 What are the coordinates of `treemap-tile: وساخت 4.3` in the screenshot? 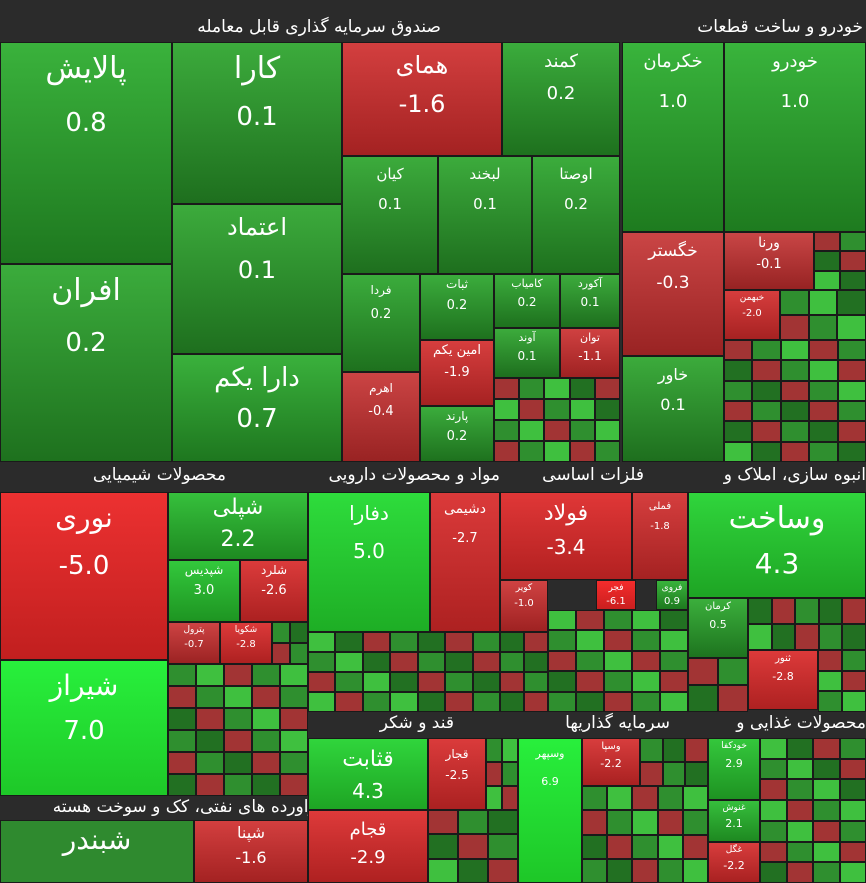 It's located at (777, 545).